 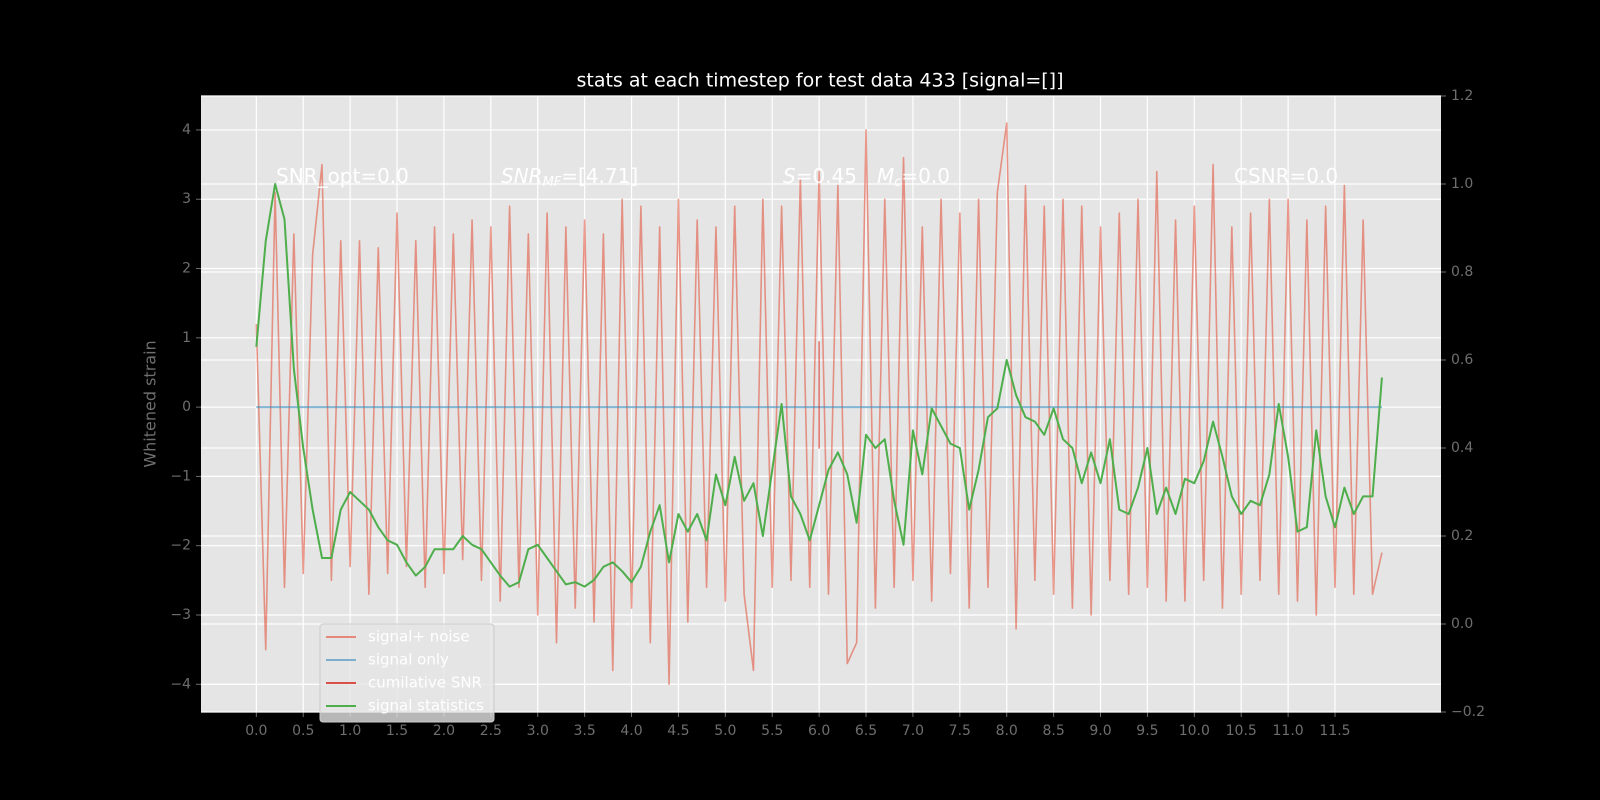 I want to click on x-tick-label: 4.0, so click(x=631, y=731).